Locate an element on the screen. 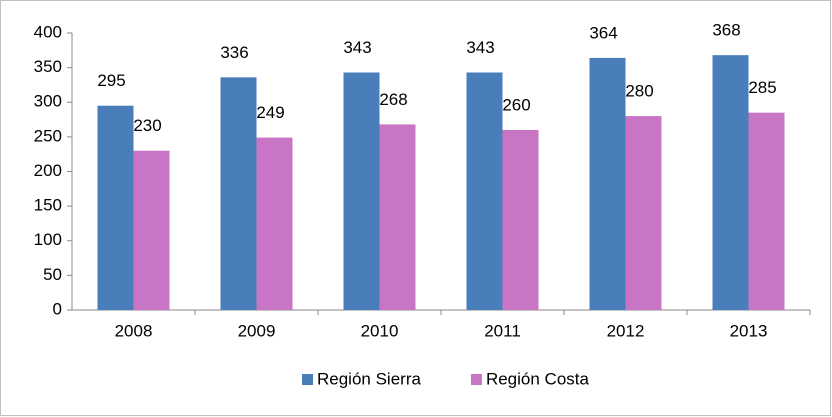  x-tick-label: 2013 is located at coordinates (749, 330).